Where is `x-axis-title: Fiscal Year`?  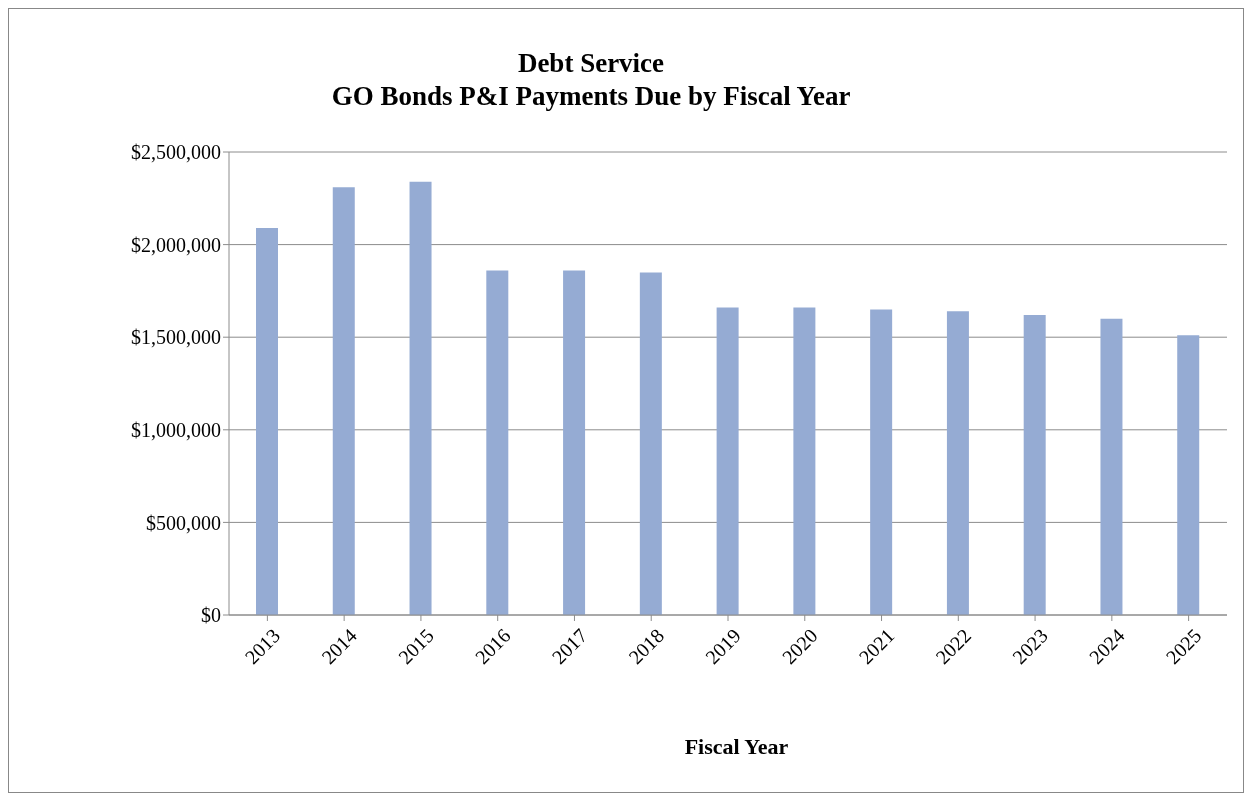
x-axis-title: Fiscal Year is located at coordinates (736, 747).